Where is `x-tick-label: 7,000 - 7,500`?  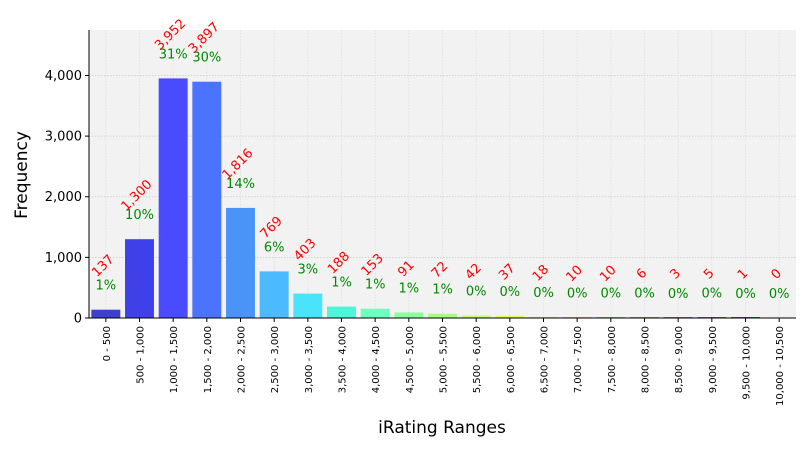
x-tick-label: 7,000 - 7,500 is located at coordinates (578, 359).